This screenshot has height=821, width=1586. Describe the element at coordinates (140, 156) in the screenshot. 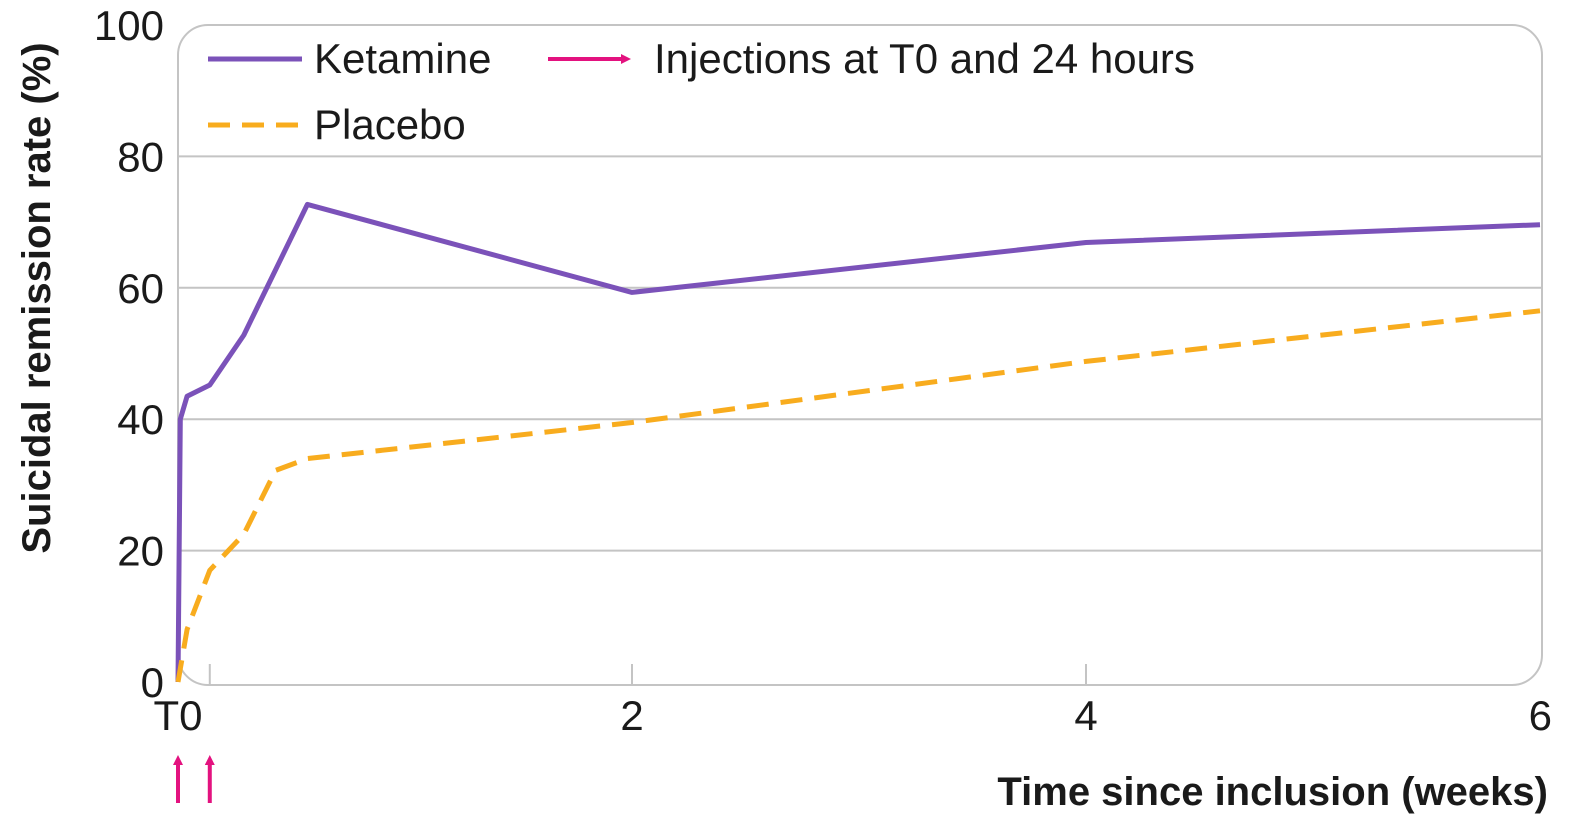

I see `y-tick-label-80: 80` at that location.